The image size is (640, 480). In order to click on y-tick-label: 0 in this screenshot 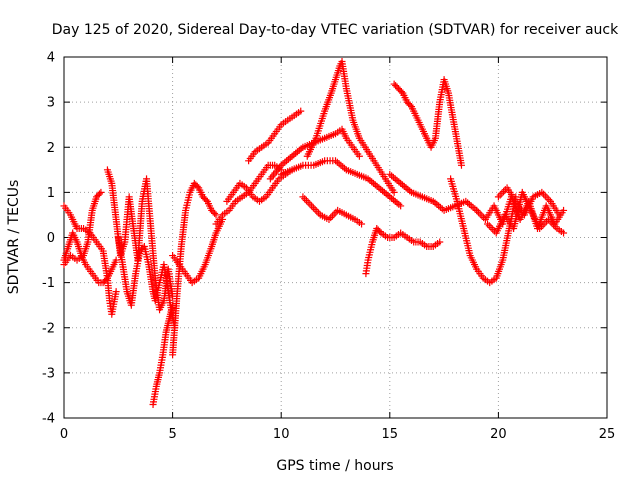, I will do `click(51, 238)`.